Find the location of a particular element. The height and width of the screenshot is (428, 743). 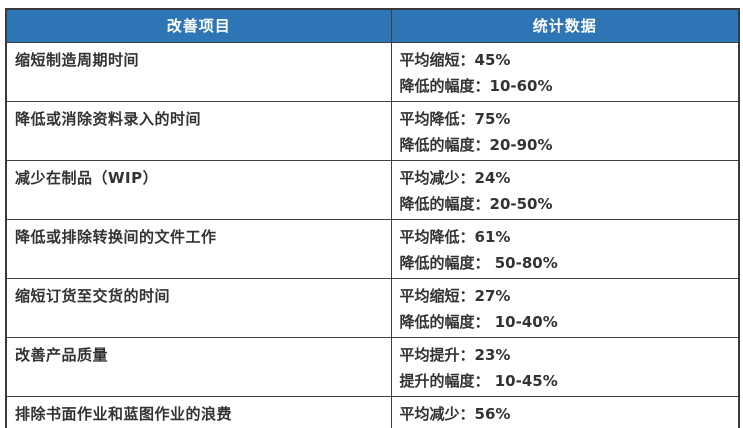

table-row: 降低或排除转换间的文件工作 平均降低：61% 降低的幅度： 50-80% is located at coordinates (372, 248).